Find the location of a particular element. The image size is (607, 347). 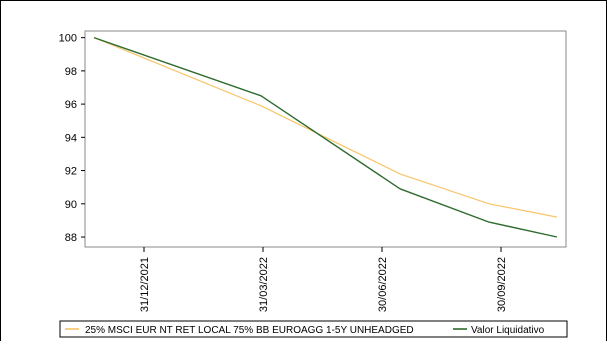

x-tick-label: 31/03/2022 is located at coordinates (264, 284).